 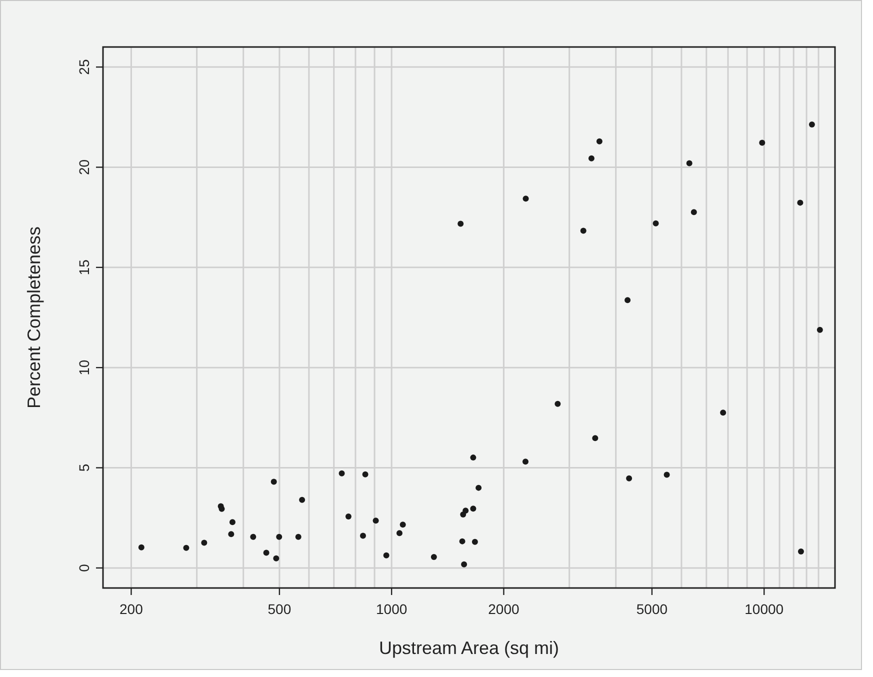 What do you see at coordinates (504, 609) in the screenshot?
I see `x-tick-label: 2000` at bounding box center [504, 609].